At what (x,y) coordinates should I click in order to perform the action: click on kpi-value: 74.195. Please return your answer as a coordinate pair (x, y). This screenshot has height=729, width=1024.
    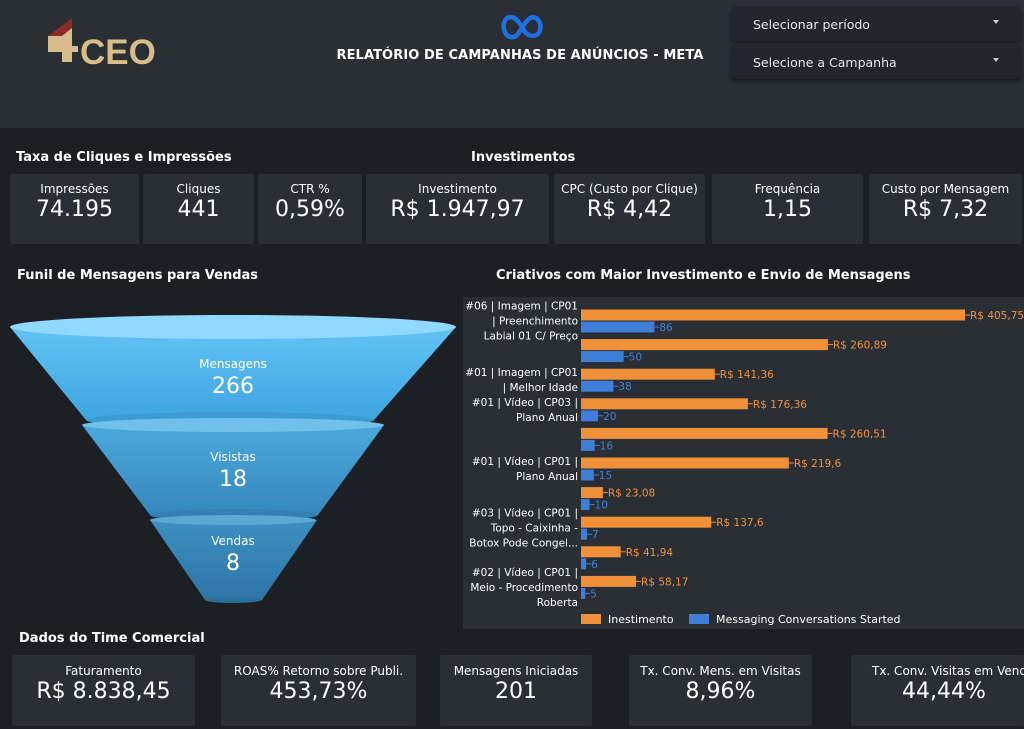
    Looking at the image, I should click on (74, 209).